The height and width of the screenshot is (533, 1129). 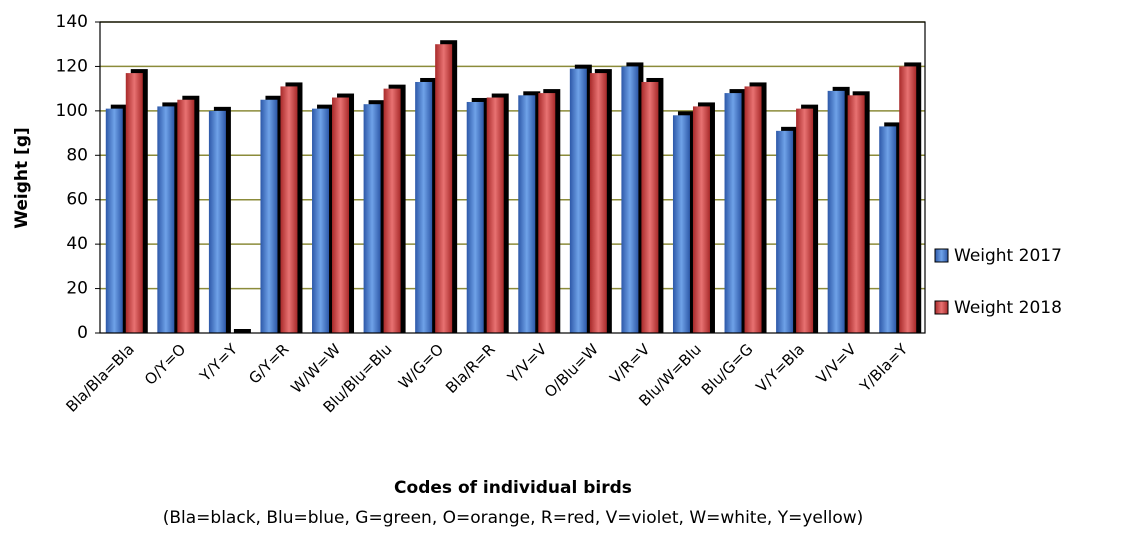 I want to click on legend-label: Weight 2018, so click(x=1008, y=308).